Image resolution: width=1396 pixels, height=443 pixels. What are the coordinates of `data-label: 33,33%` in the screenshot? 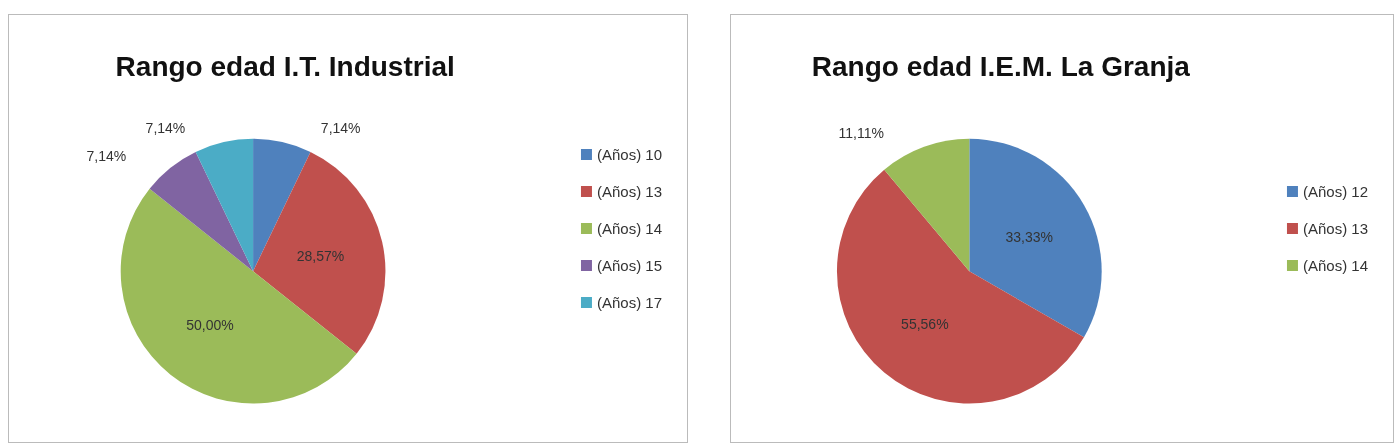 It's located at (1029, 236).